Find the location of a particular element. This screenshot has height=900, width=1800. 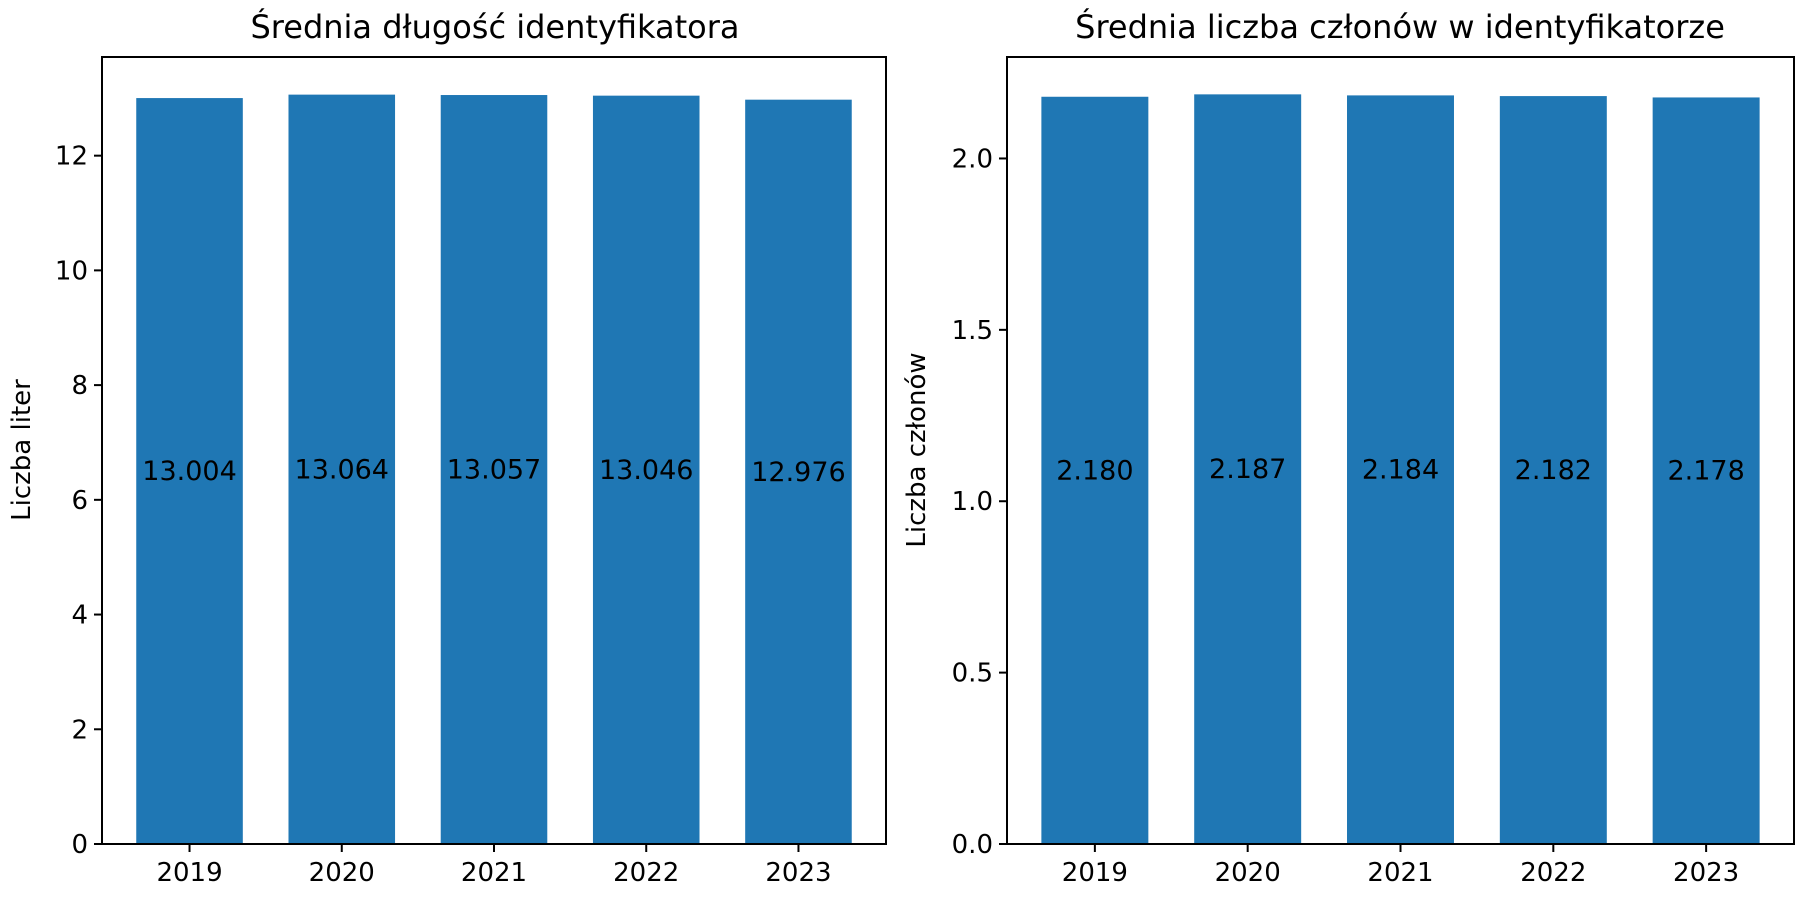

y-tick-label: 1.0 is located at coordinates (972, 502).